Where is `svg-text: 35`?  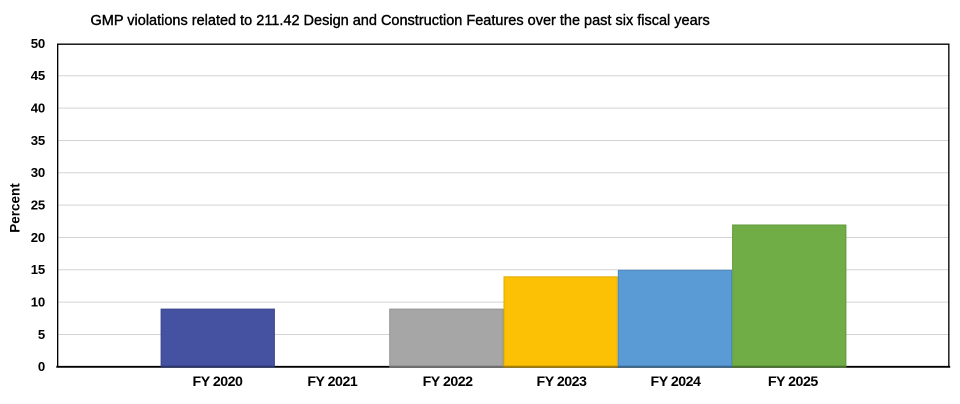
svg-text: 35 is located at coordinates (38, 140).